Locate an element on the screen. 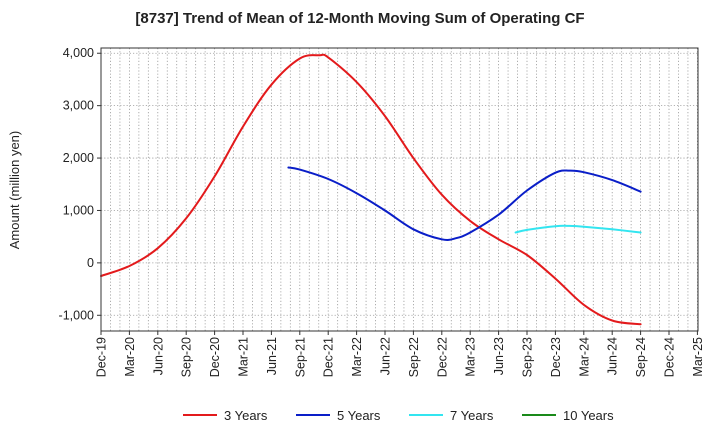 This screenshot has width=720, height=440. legend-label-5-years: 5 Years is located at coordinates (359, 415).